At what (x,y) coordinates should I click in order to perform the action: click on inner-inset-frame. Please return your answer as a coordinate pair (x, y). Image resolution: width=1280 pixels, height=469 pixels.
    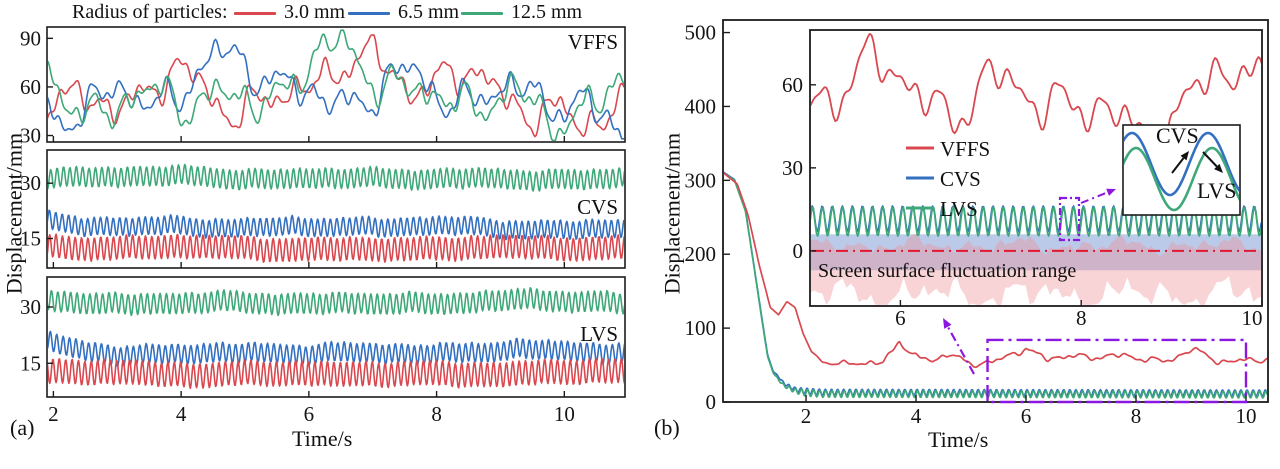
    Looking at the image, I should click on (1181, 170).